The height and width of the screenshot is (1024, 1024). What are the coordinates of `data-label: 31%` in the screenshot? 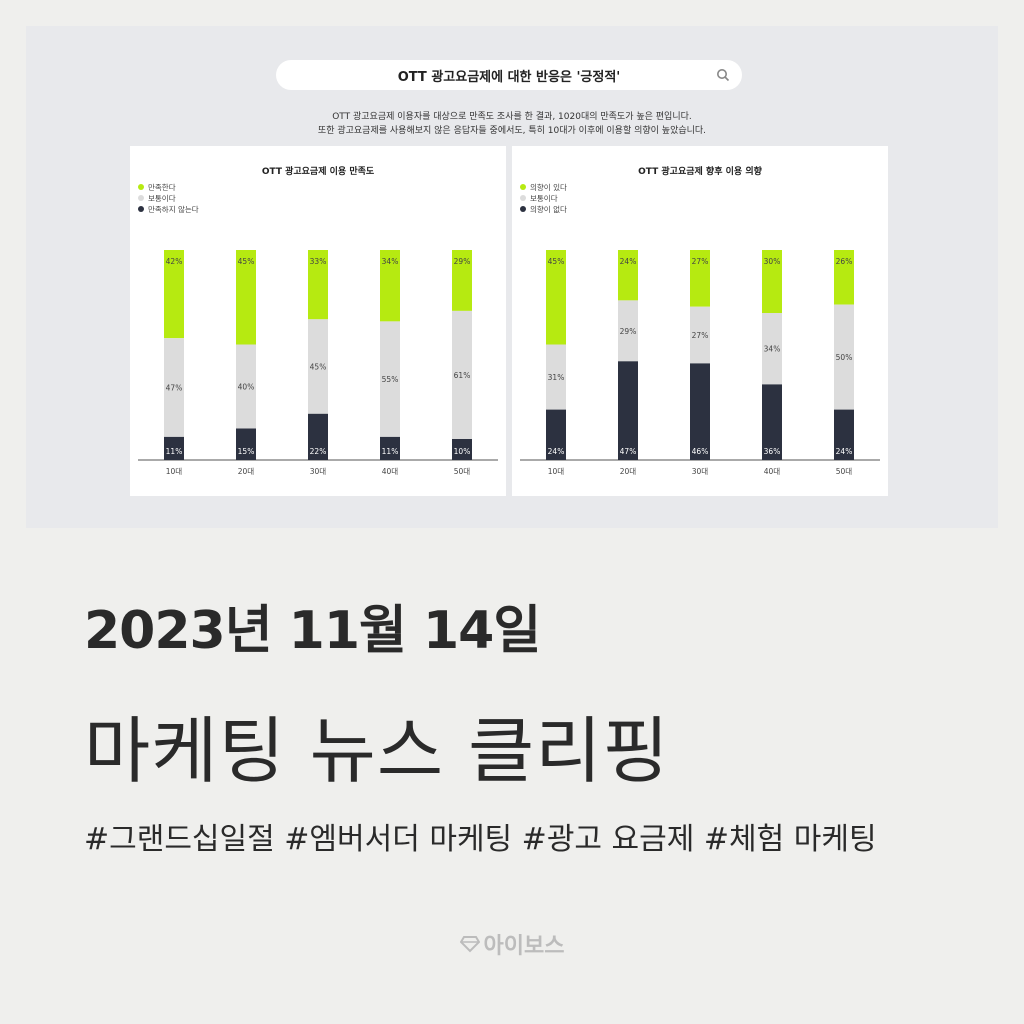 It's located at (556, 377).